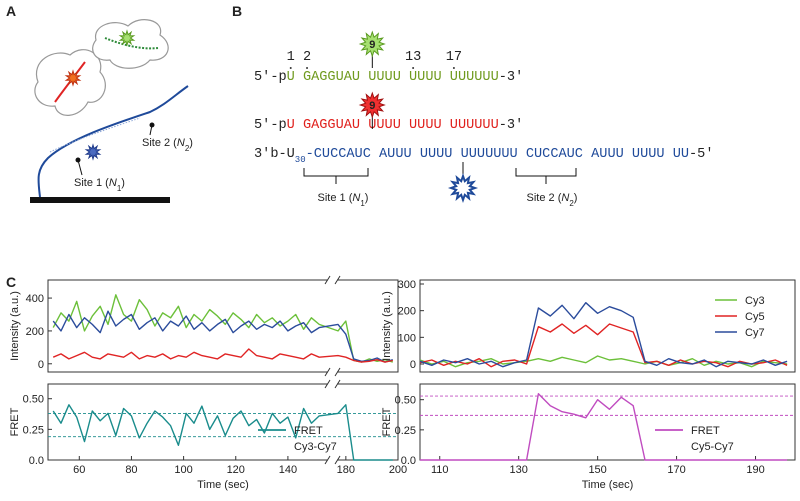 Image resolution: width=800 pixels, height=501 pixels. What do you see at coordinates (274, 154) in the screenshot?
I see `sequence-end: 3′b-U` at bounding box center [274, 154].